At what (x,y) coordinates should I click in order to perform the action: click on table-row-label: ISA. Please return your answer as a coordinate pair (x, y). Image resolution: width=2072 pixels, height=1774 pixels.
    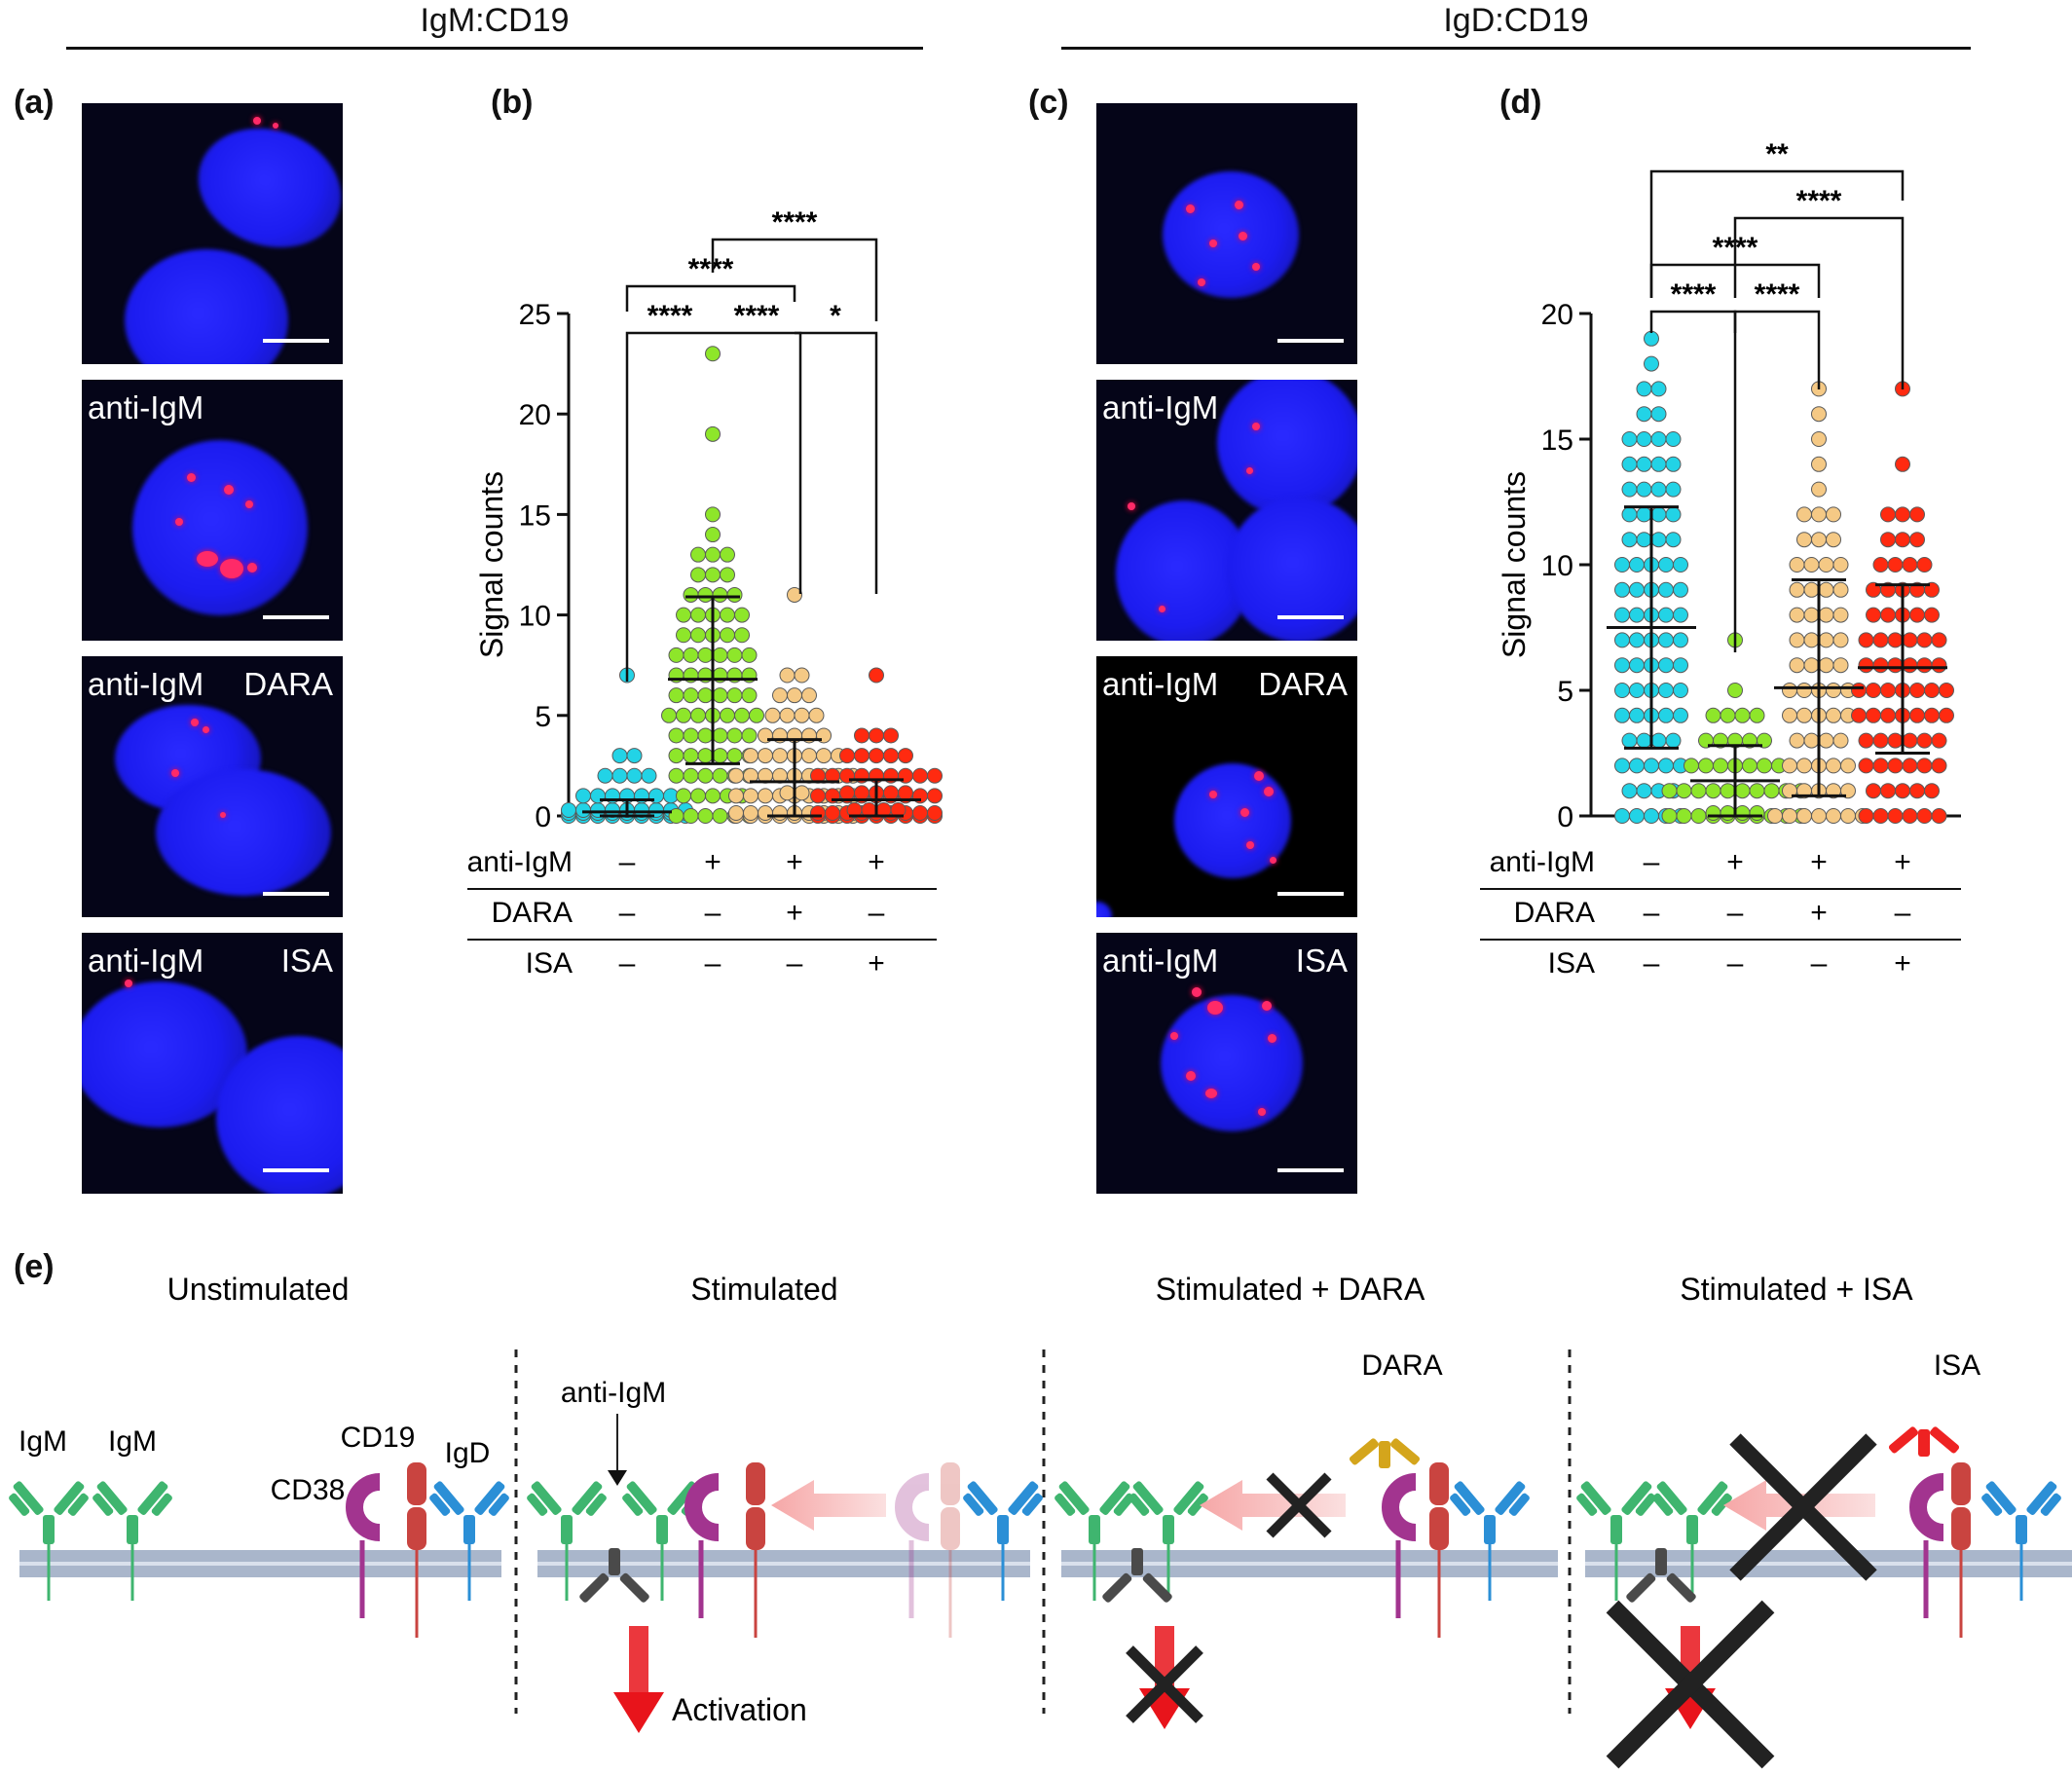
    Looking at the image, I should click on (1571, 963).